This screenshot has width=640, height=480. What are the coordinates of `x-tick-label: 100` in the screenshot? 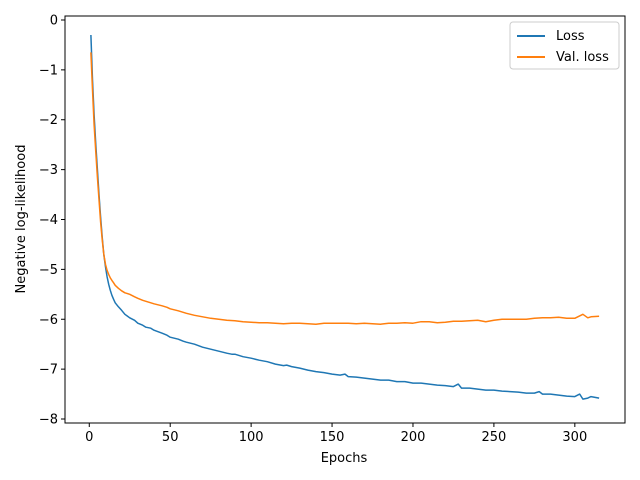 It's located at (251, 437).